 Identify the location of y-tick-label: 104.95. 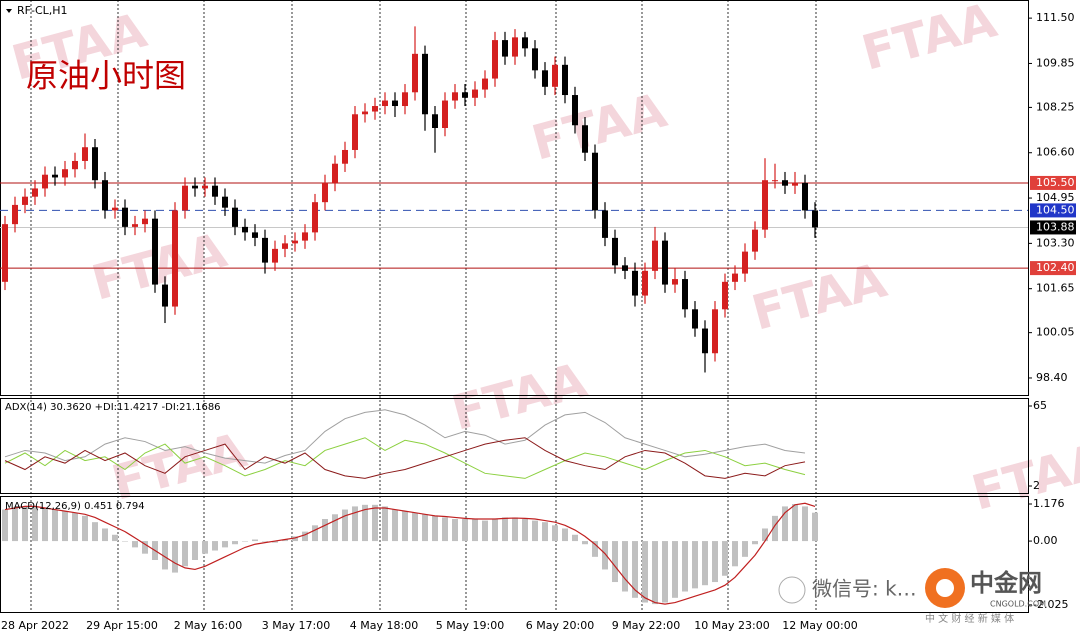
(1055, 197).